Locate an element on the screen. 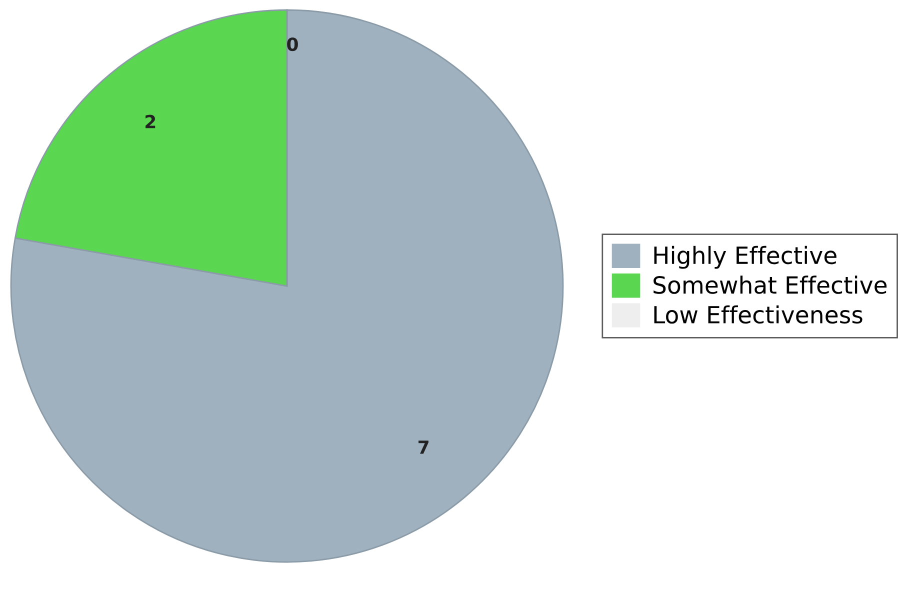 The width and height of the screenshot is (924, 609). legend-label: Low Effectiveness is located at coordinates (758, 314).